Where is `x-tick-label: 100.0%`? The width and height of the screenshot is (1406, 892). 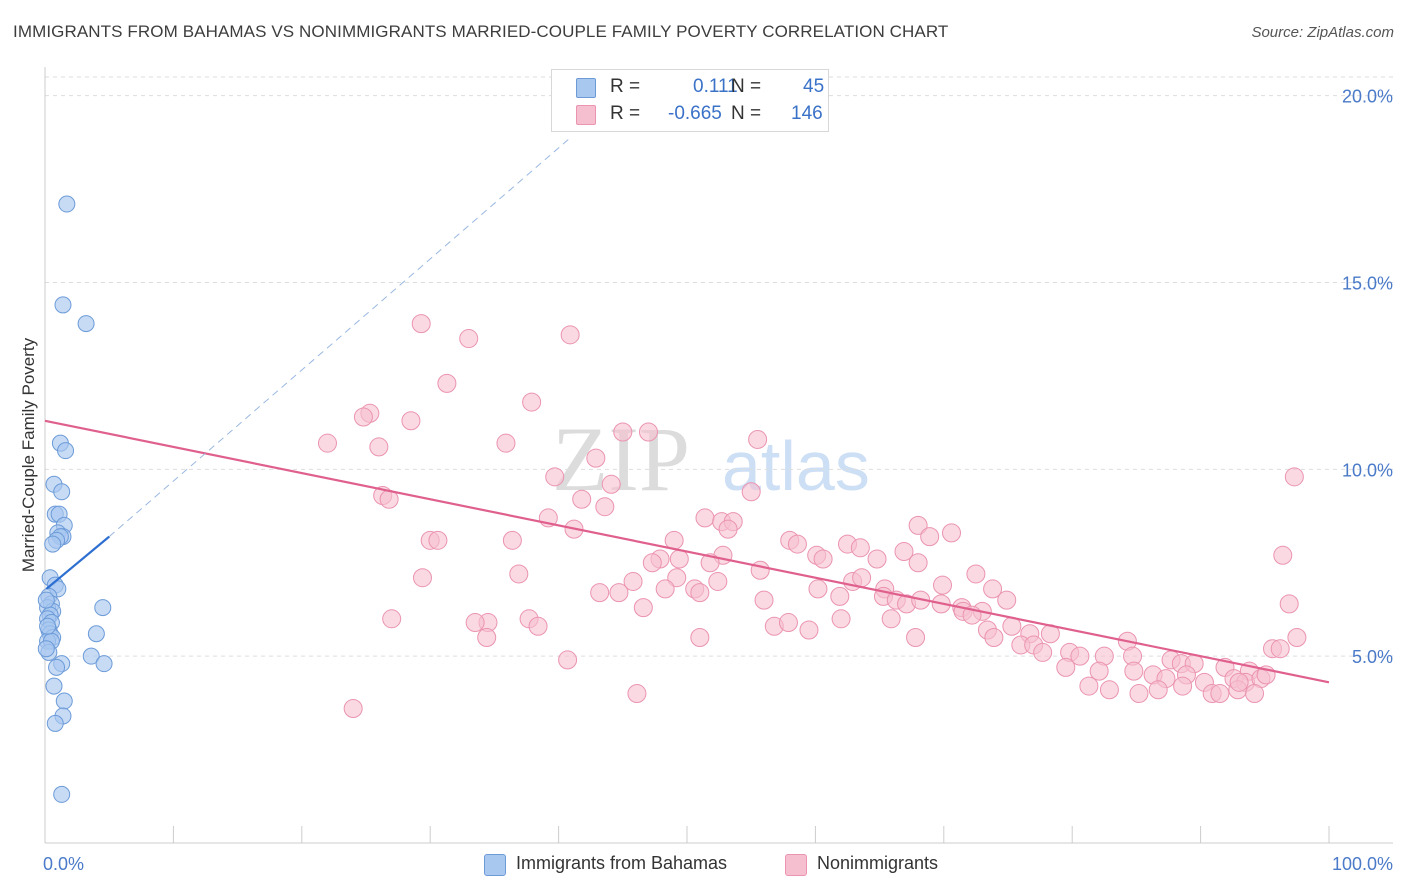 x-tick-label: 100.0% is located at coordinates (1362, 864).